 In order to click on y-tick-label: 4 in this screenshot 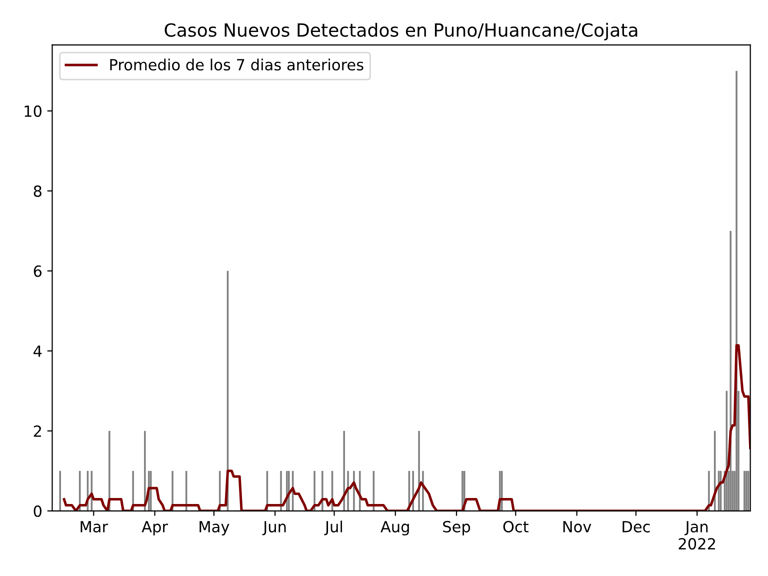, I will do `click(38, 351)`.